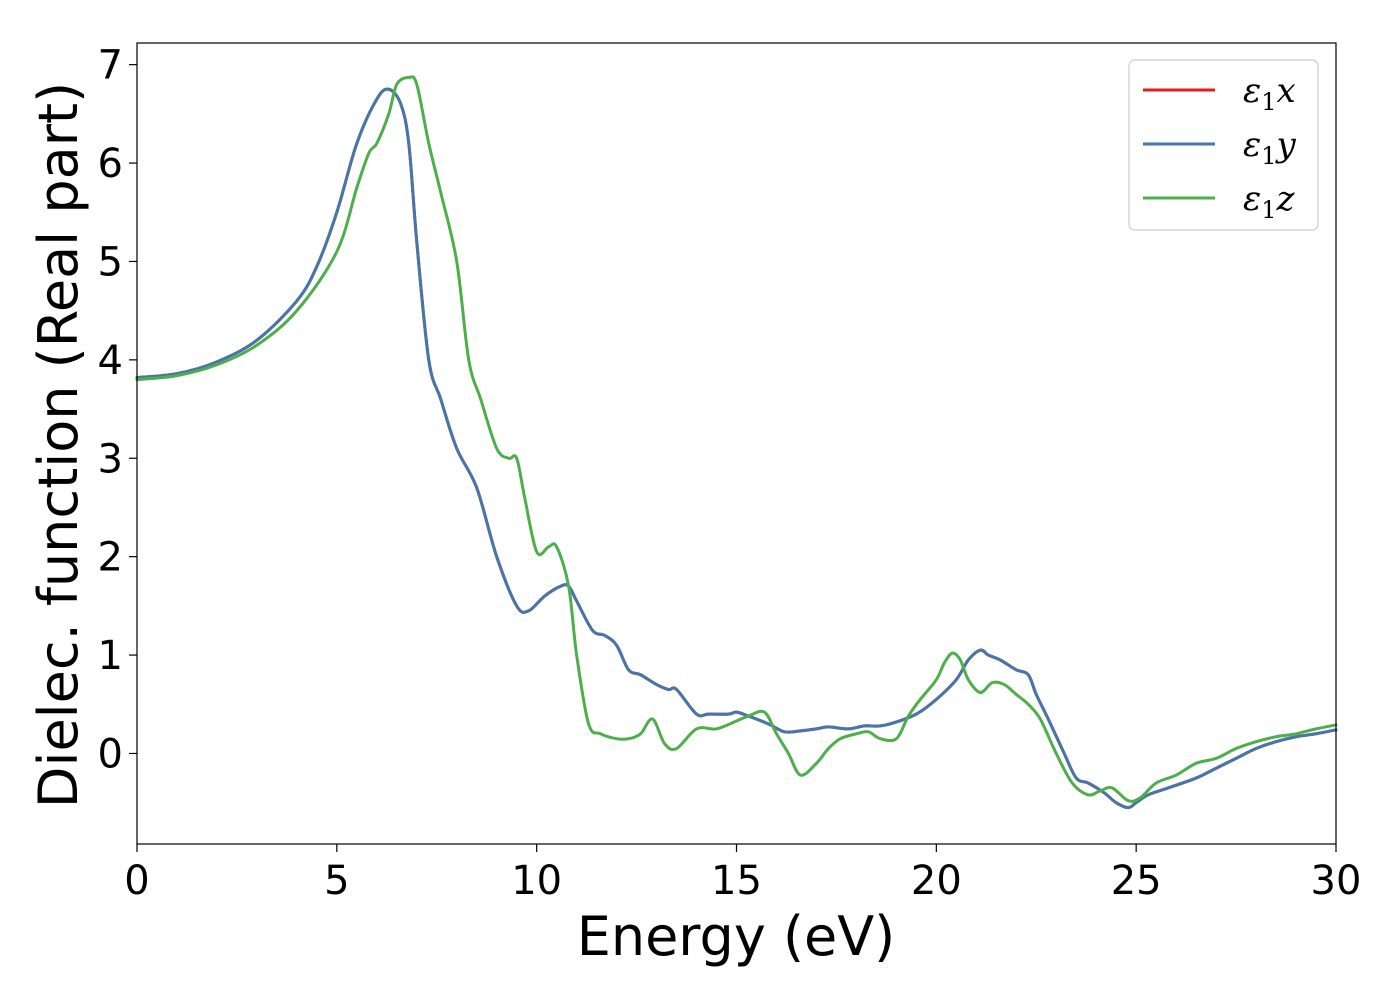 Image resolution: width=1400 pixels, height=1000 pixels. What do you see at coordinates (1336, 881) in the screenshot?
I see `x-tick-label: 30` at bounding box center [1336, 881].